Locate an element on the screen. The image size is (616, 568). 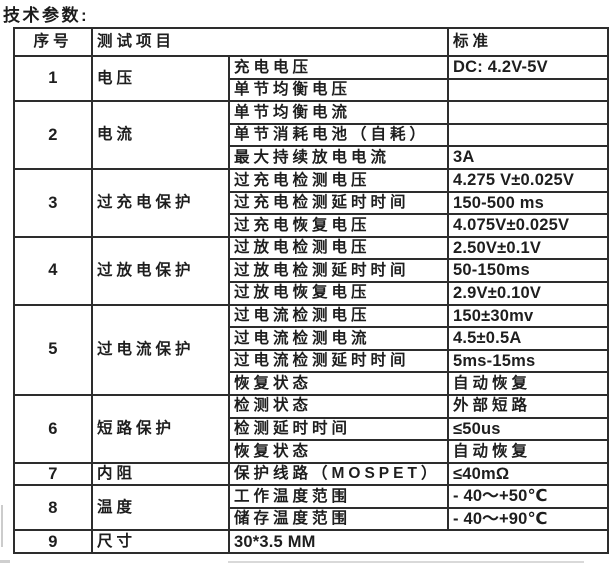
item-cell: 储存温度范围 is located at coordinates (338, 519).